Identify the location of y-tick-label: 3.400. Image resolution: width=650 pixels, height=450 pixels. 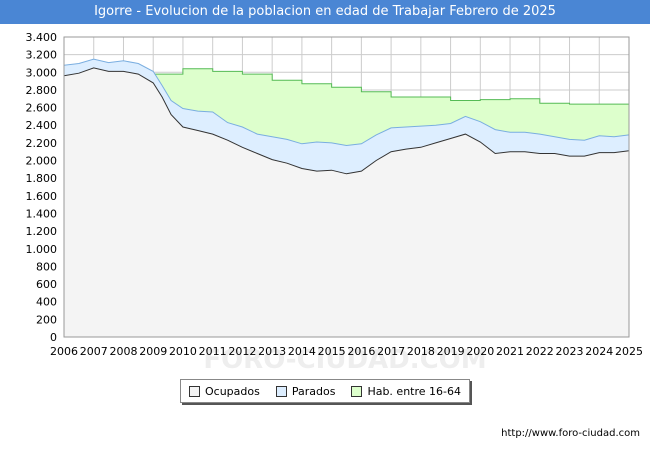
(42, 37).